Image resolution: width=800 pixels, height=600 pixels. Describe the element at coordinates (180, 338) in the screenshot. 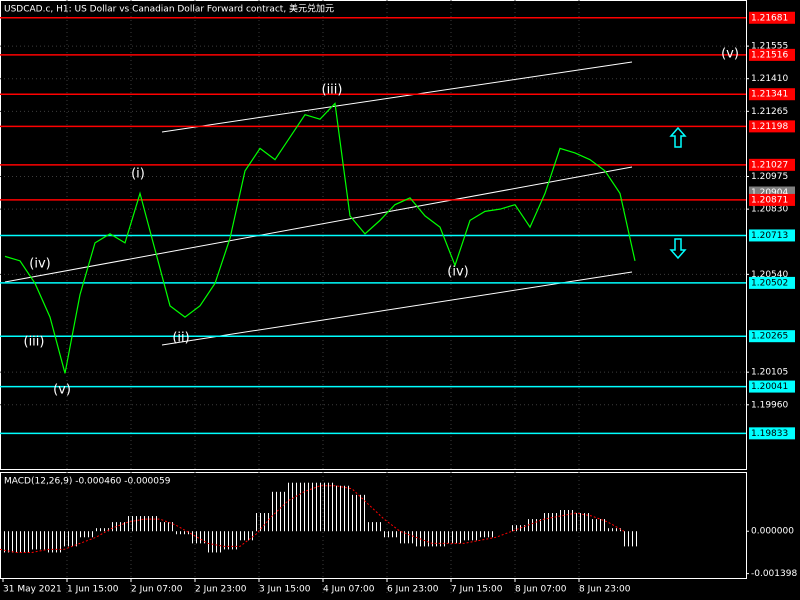

I see `wave-label: (ii)` at that location.